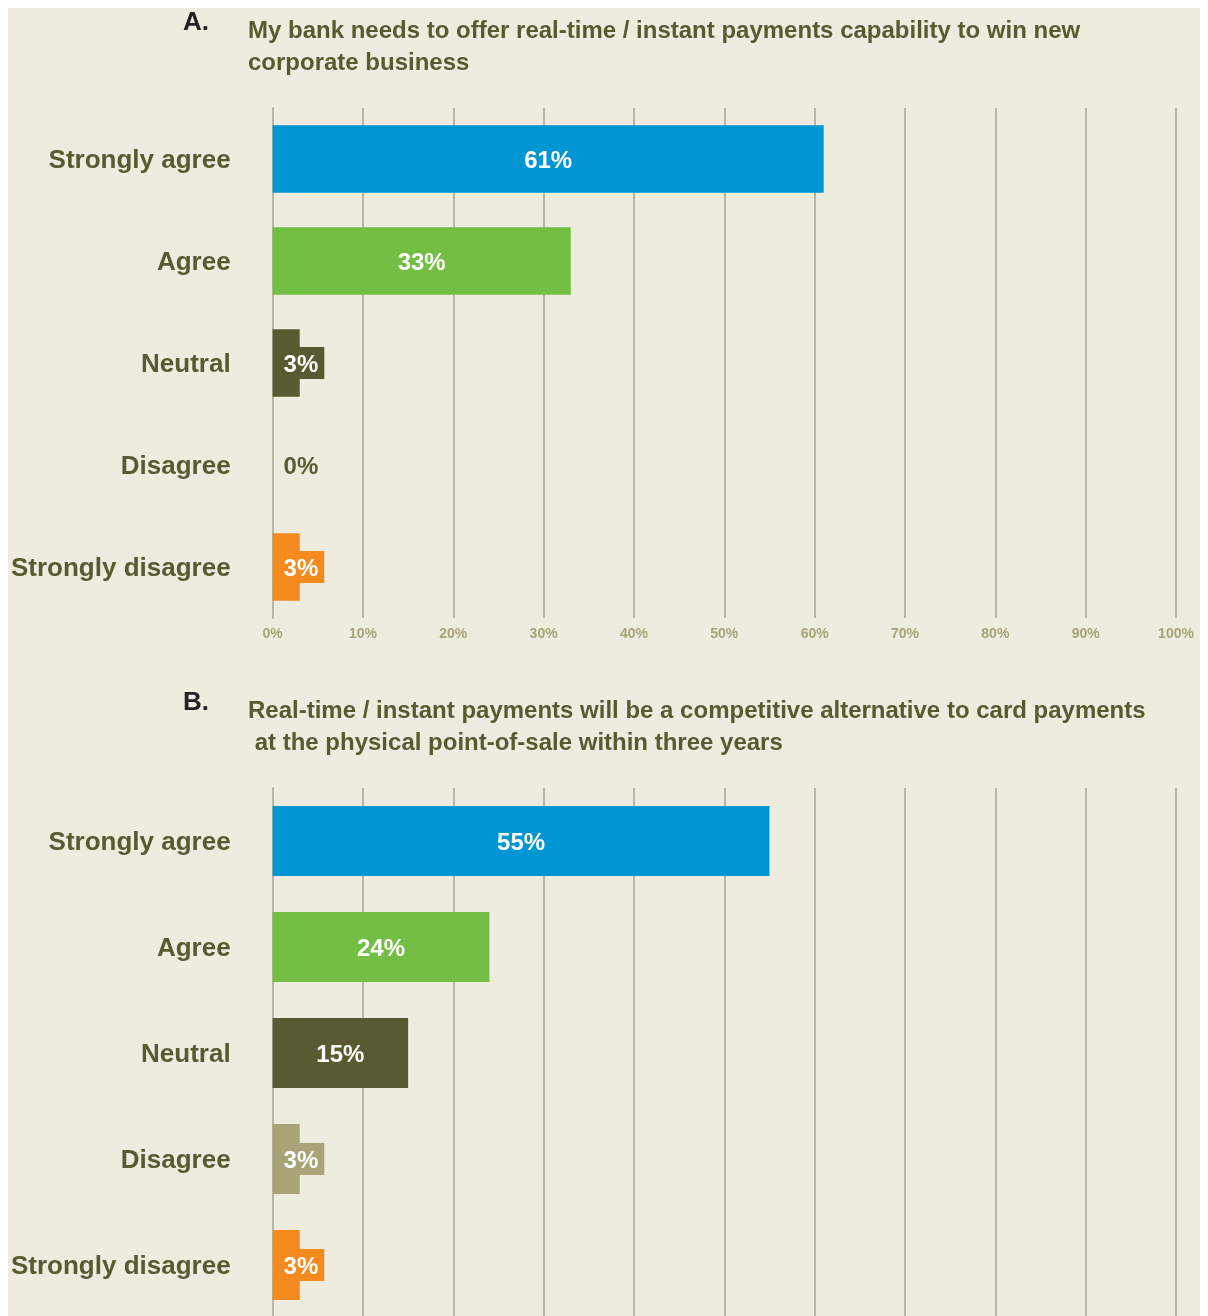 The height and width of the screenshot is (1316, 1208). I want to click on x-tick-label: 60%, so click(815, 633).